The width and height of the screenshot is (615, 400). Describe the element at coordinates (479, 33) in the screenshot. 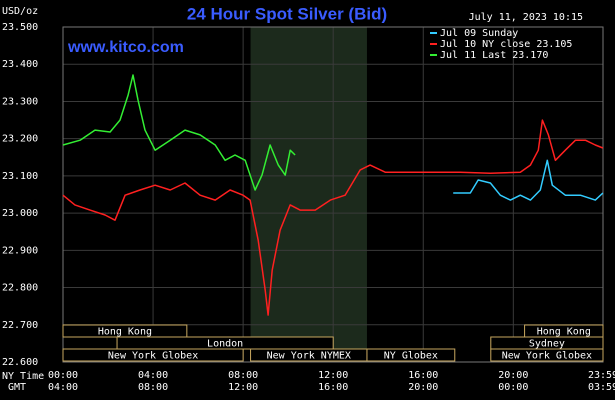

I see `legend-label: Jul 09 Sunday` at that location.